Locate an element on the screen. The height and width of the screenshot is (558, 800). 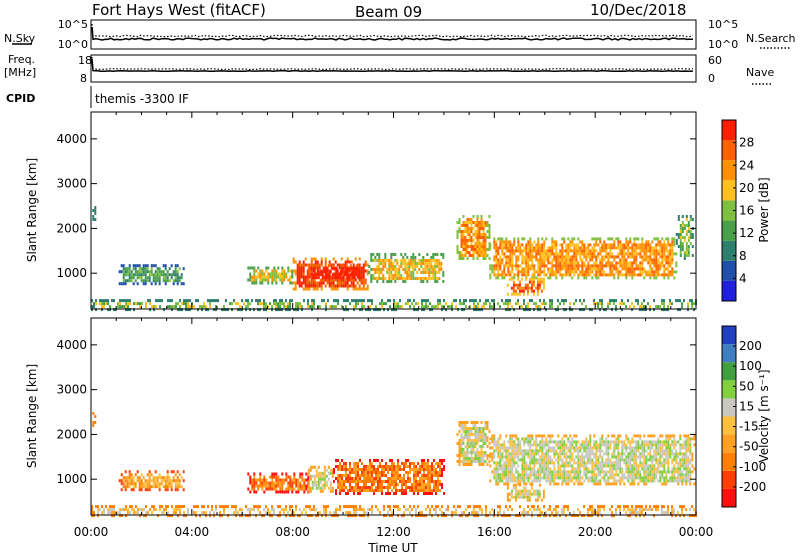
nsearch-tick-top: 10^5 is located at coordinates (723, 24).